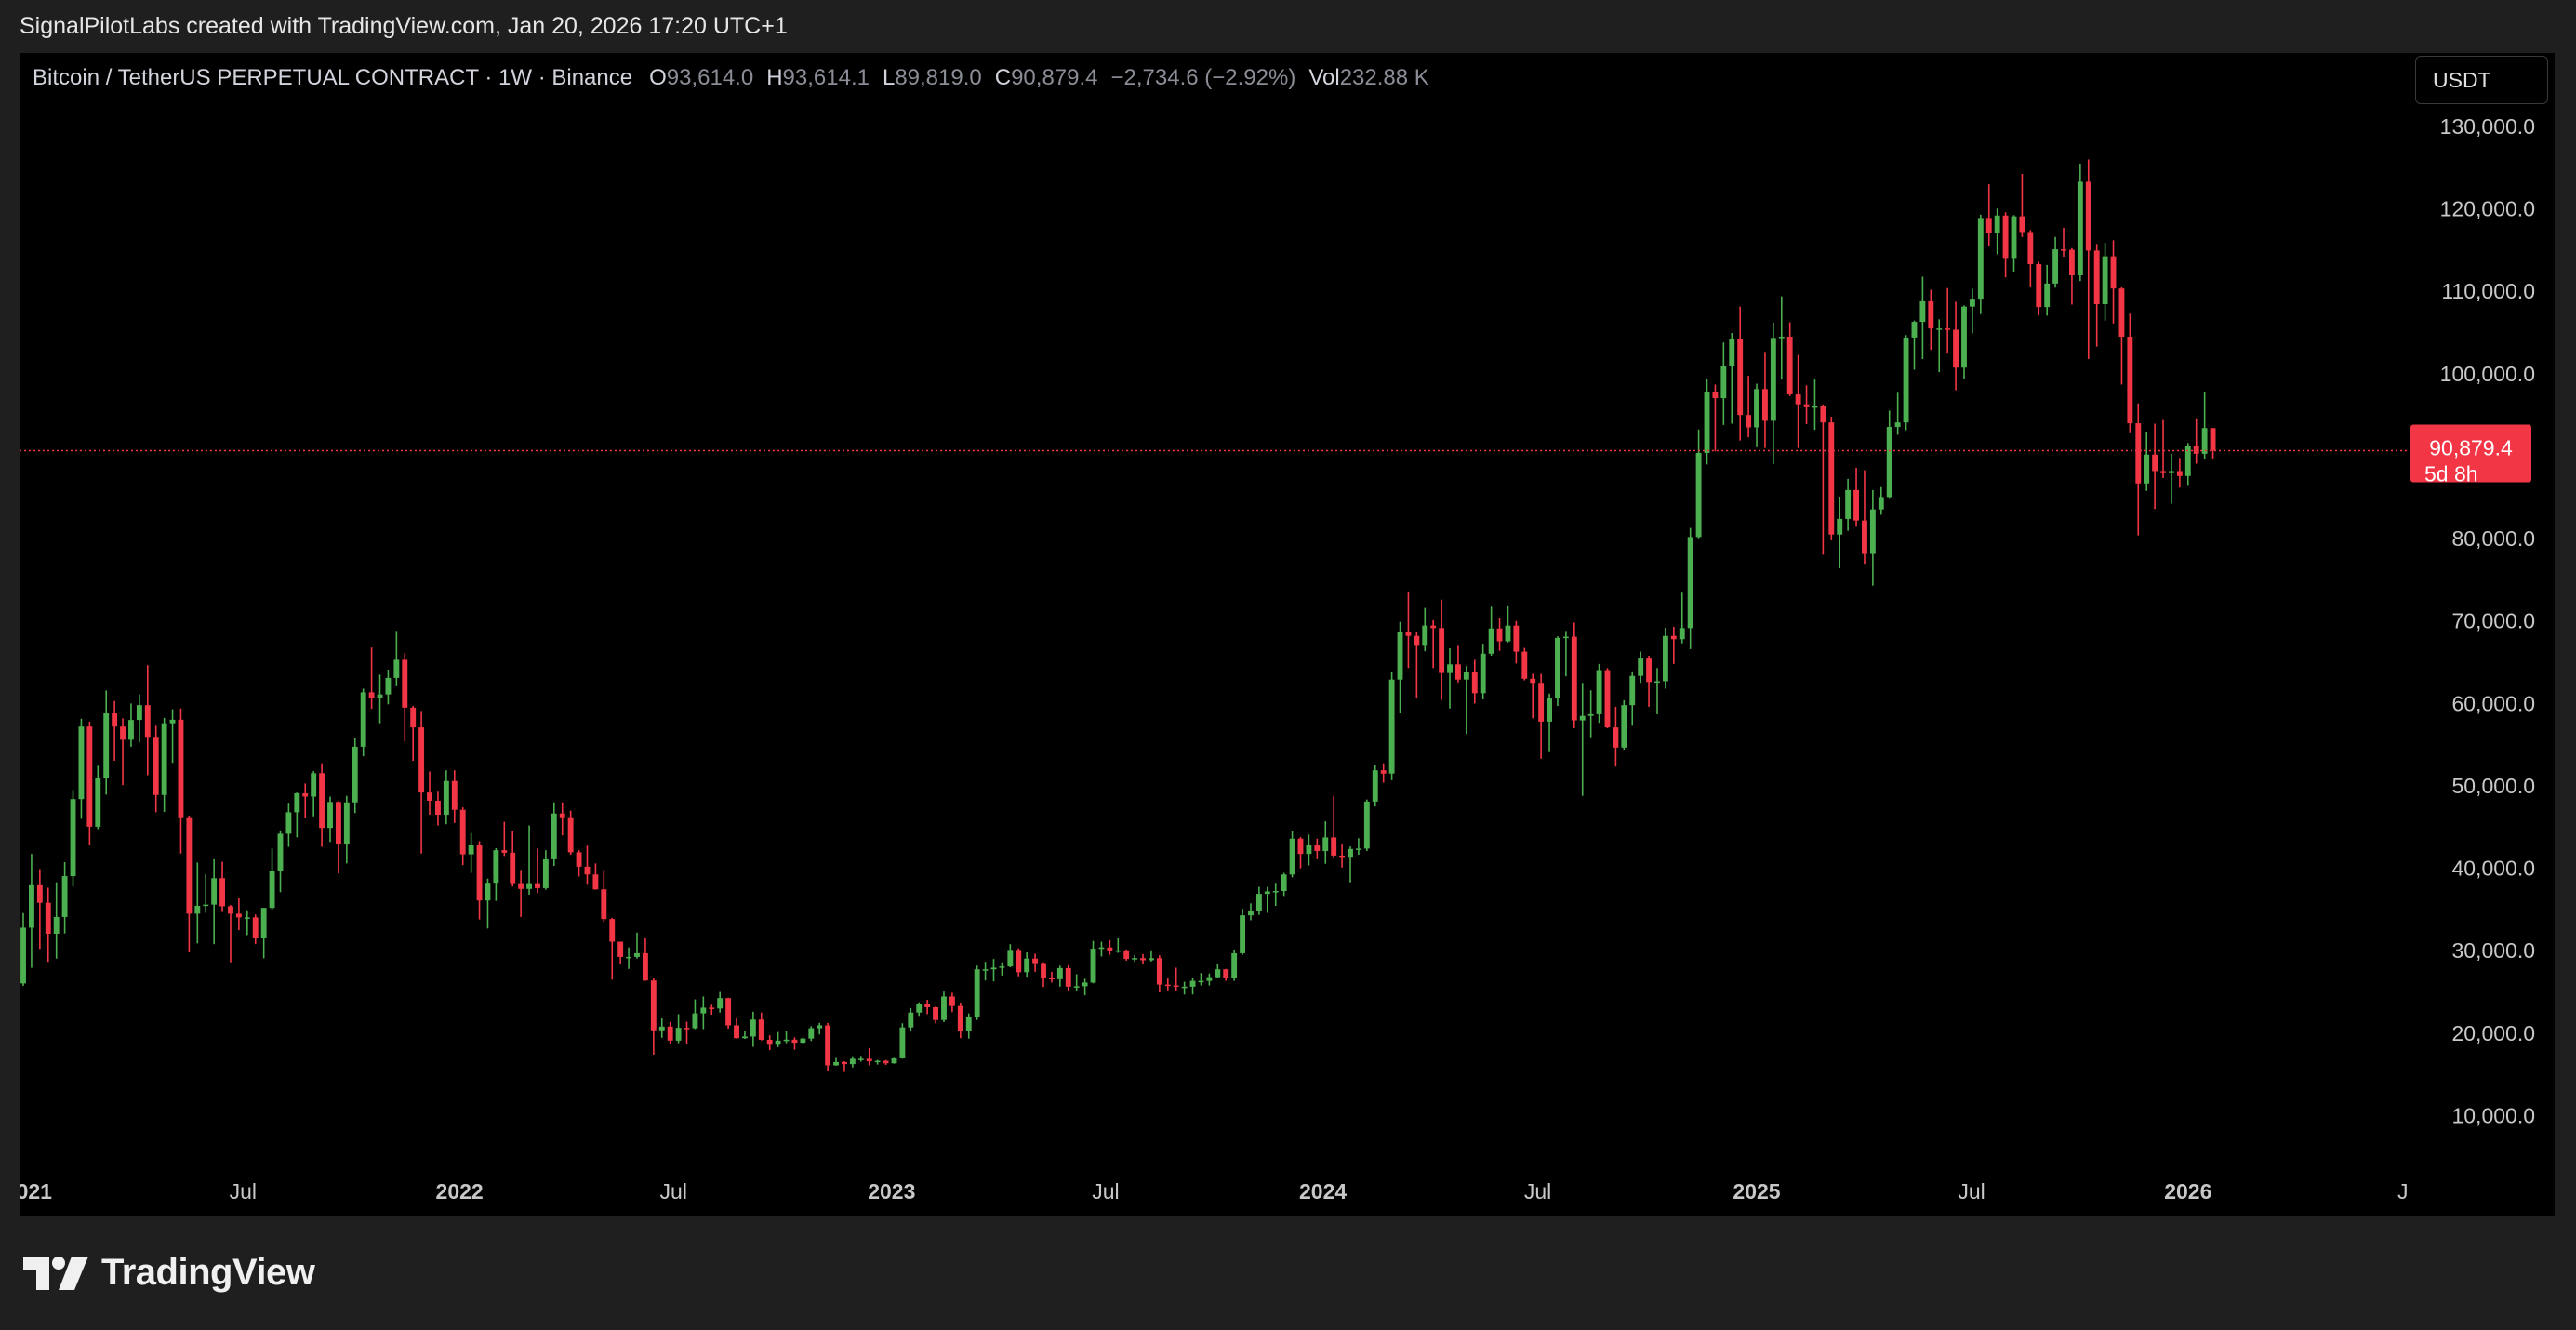  Describe the element at coordinates (36, 1192) in the screenshot. I see `x-tick-label: 2021` at that location.